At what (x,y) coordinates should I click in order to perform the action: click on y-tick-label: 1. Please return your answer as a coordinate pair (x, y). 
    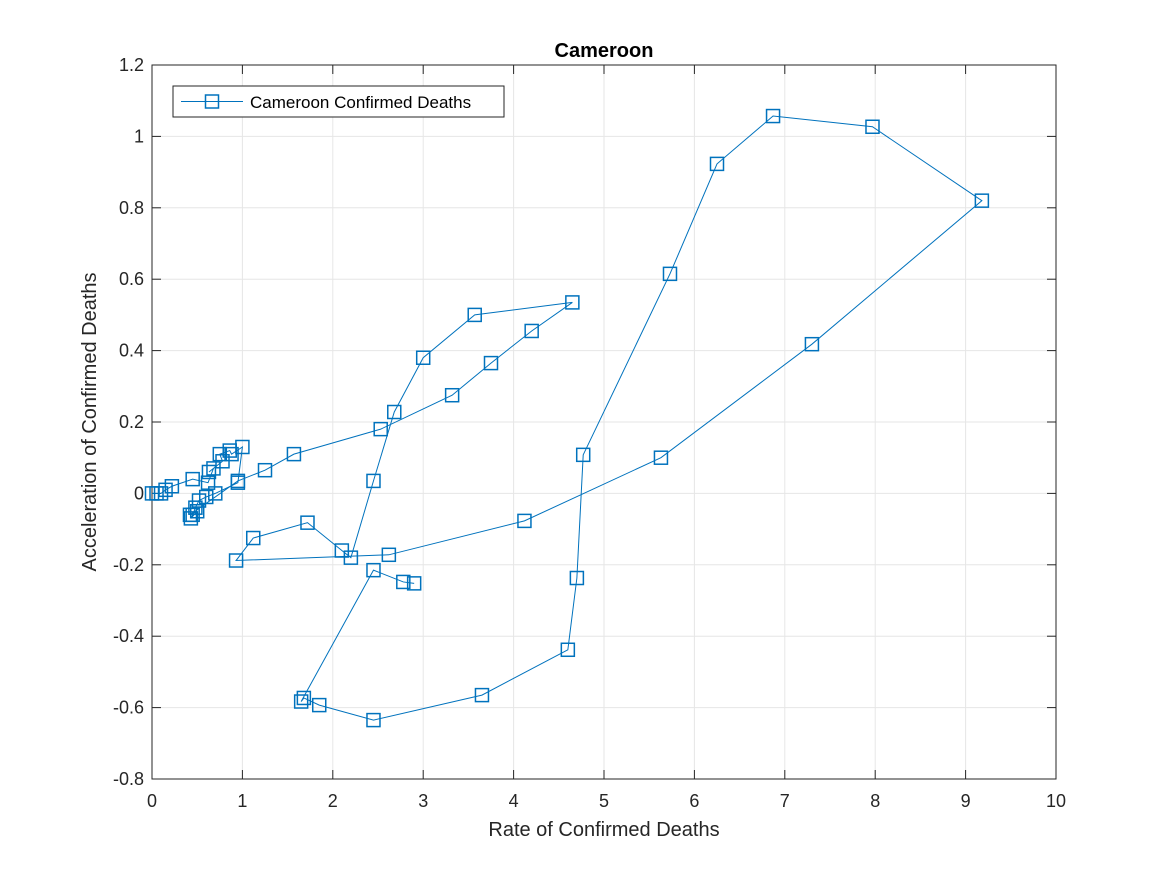
    Looking at the image, I should click on (139, 136).